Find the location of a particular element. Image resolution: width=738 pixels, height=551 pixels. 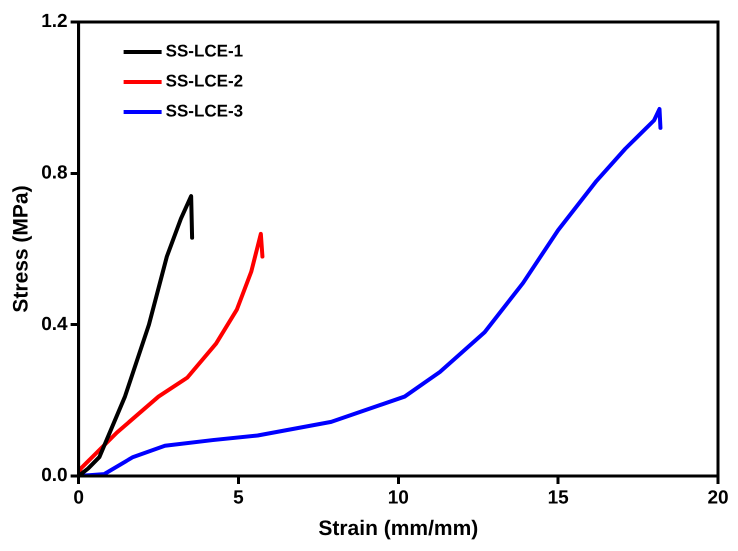

y-tick-label: 0.8 is located at coordinates (54, 173).